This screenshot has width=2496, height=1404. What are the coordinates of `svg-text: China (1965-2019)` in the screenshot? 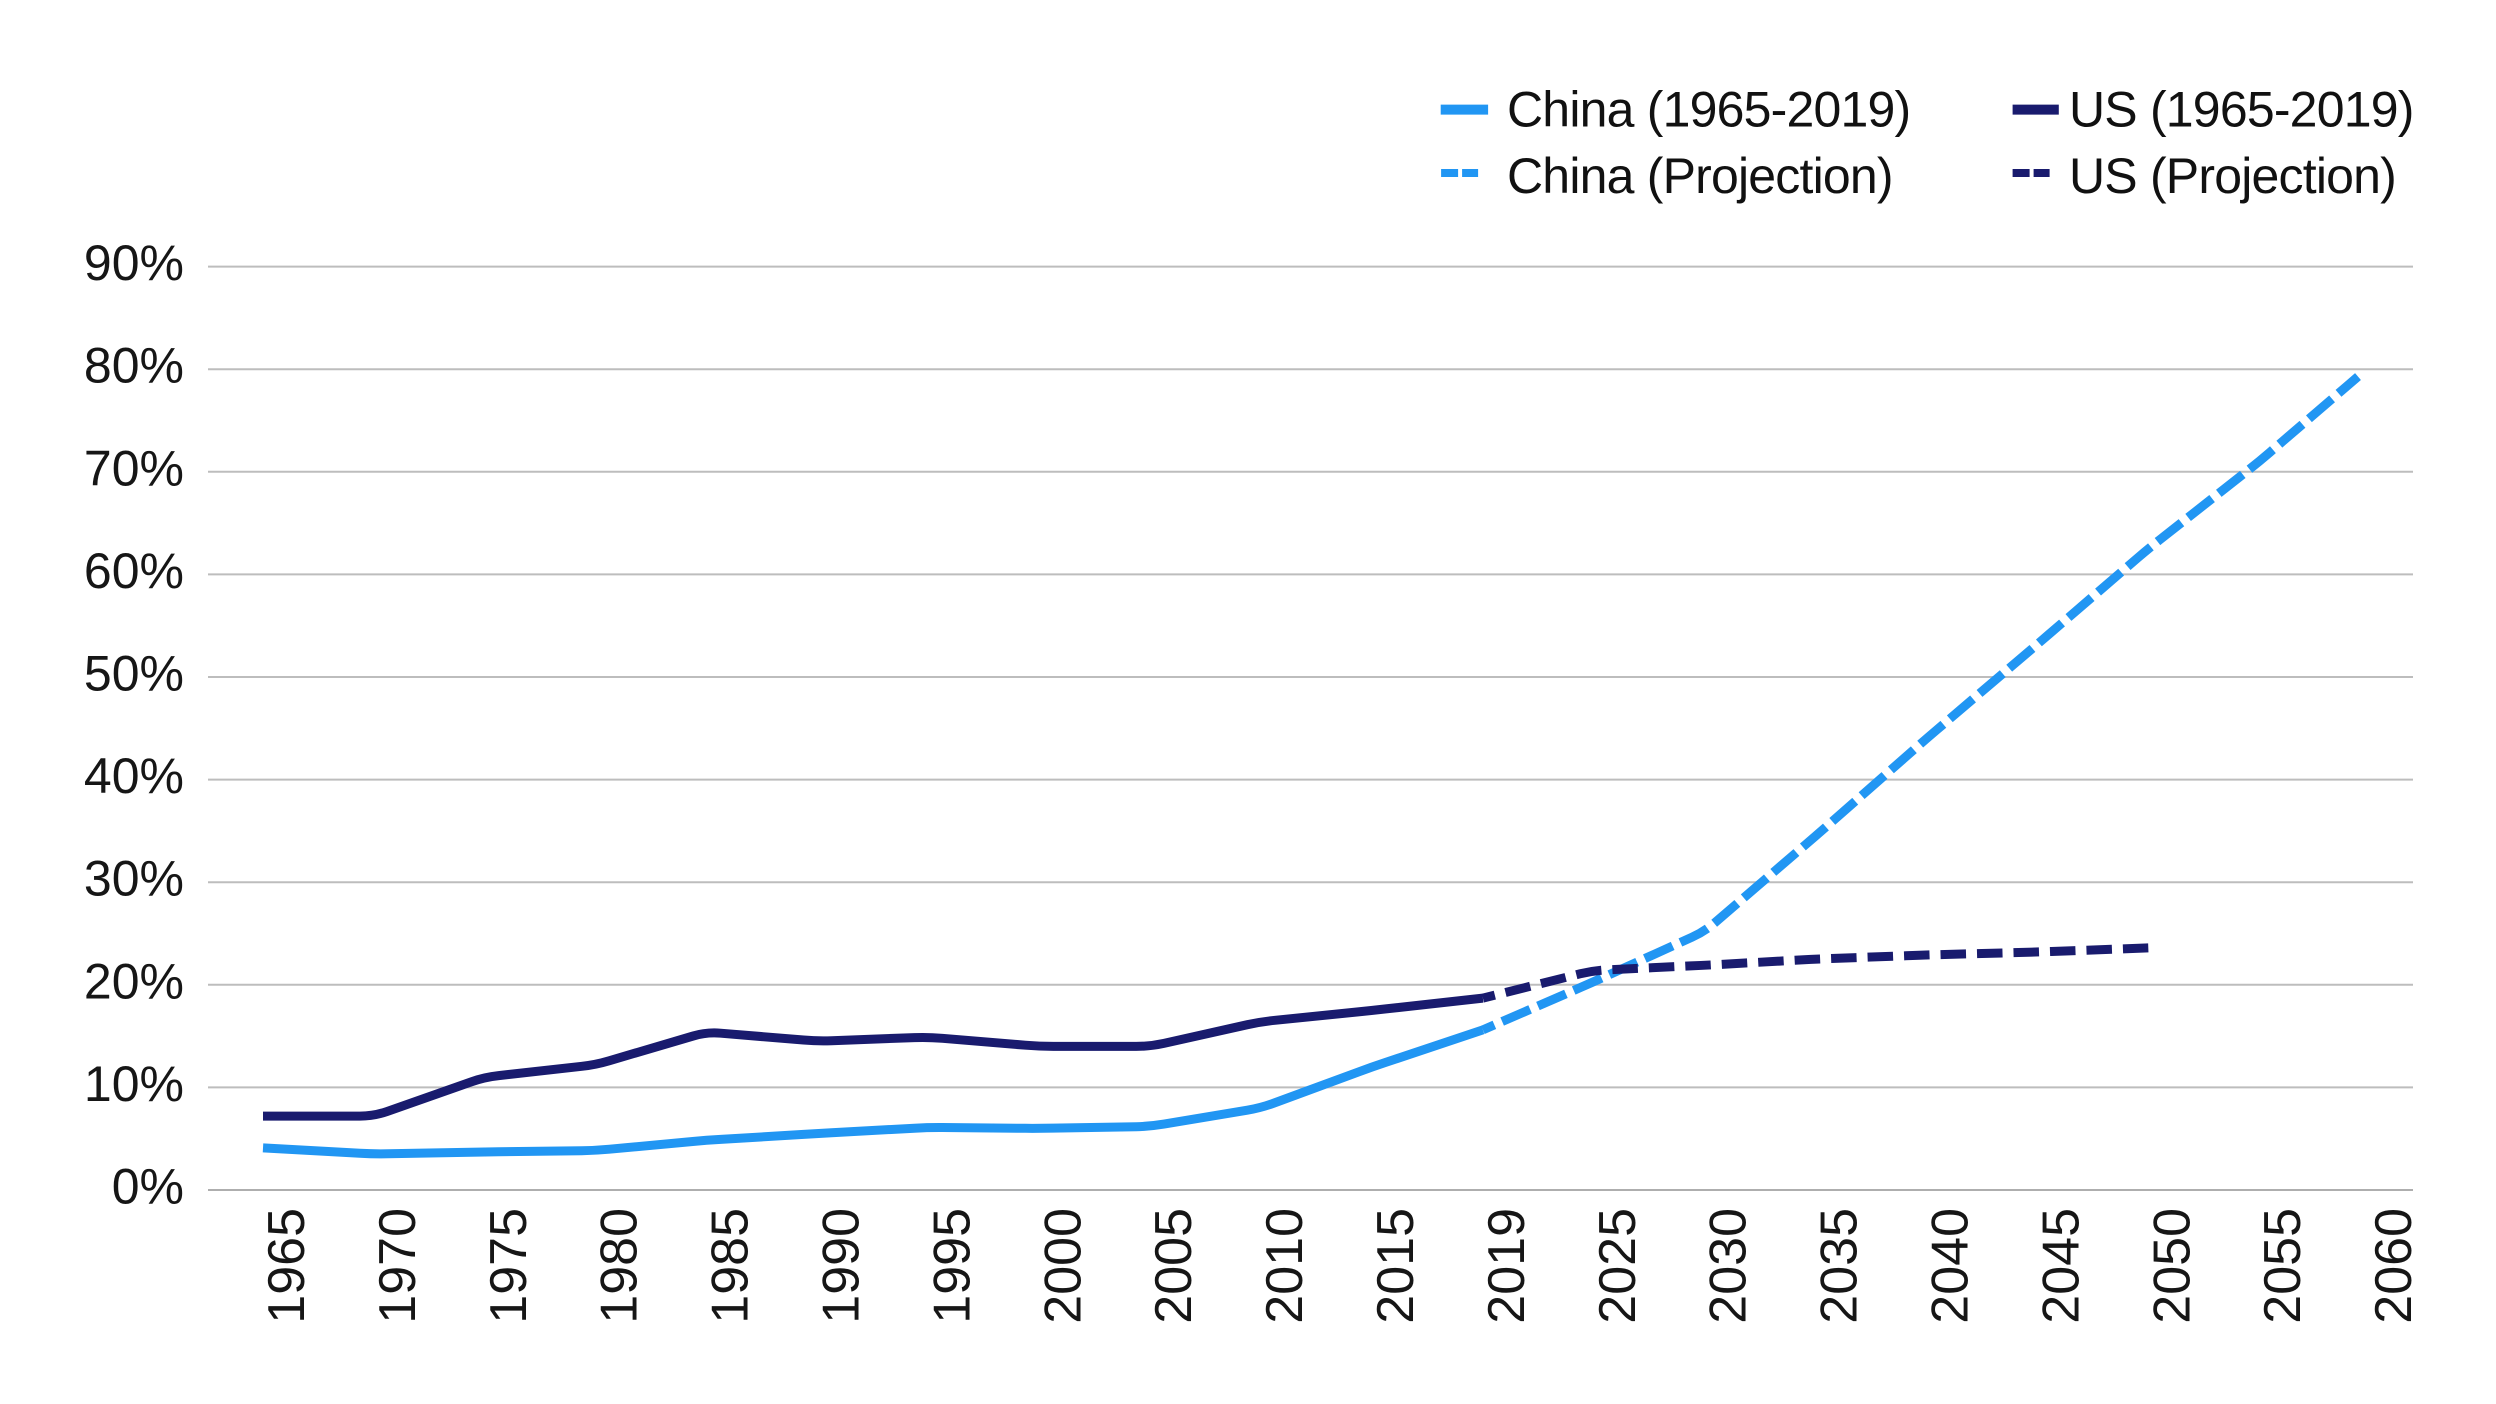 It's located at (1708, 110).